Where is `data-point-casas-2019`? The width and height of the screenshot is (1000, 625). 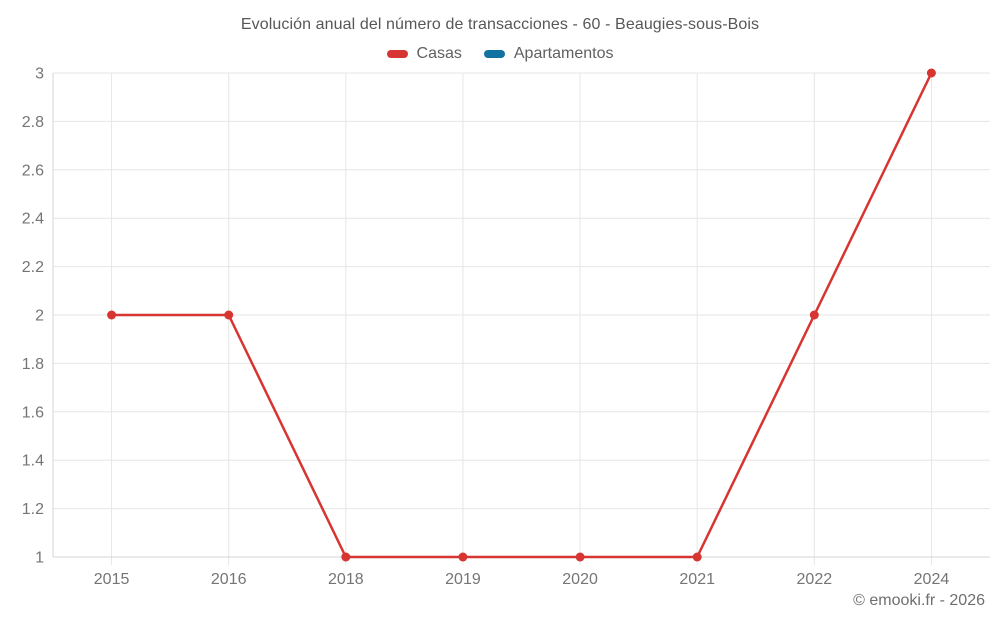 data-point-casas-2019 is located at coordinates (463, 557).